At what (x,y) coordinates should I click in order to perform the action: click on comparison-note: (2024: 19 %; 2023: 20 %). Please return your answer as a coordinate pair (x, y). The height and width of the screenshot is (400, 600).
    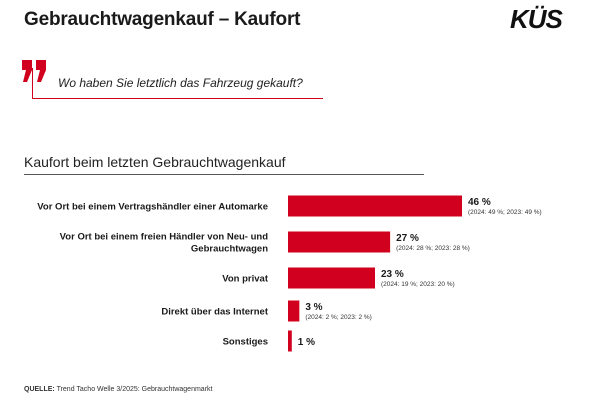
    Looking at the image, I should click on (418, 284).